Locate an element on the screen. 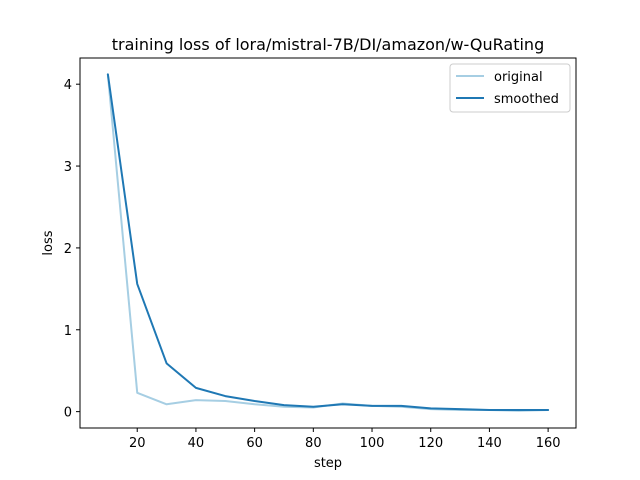  legend: original smoothed is located at coordinates (510, 88).